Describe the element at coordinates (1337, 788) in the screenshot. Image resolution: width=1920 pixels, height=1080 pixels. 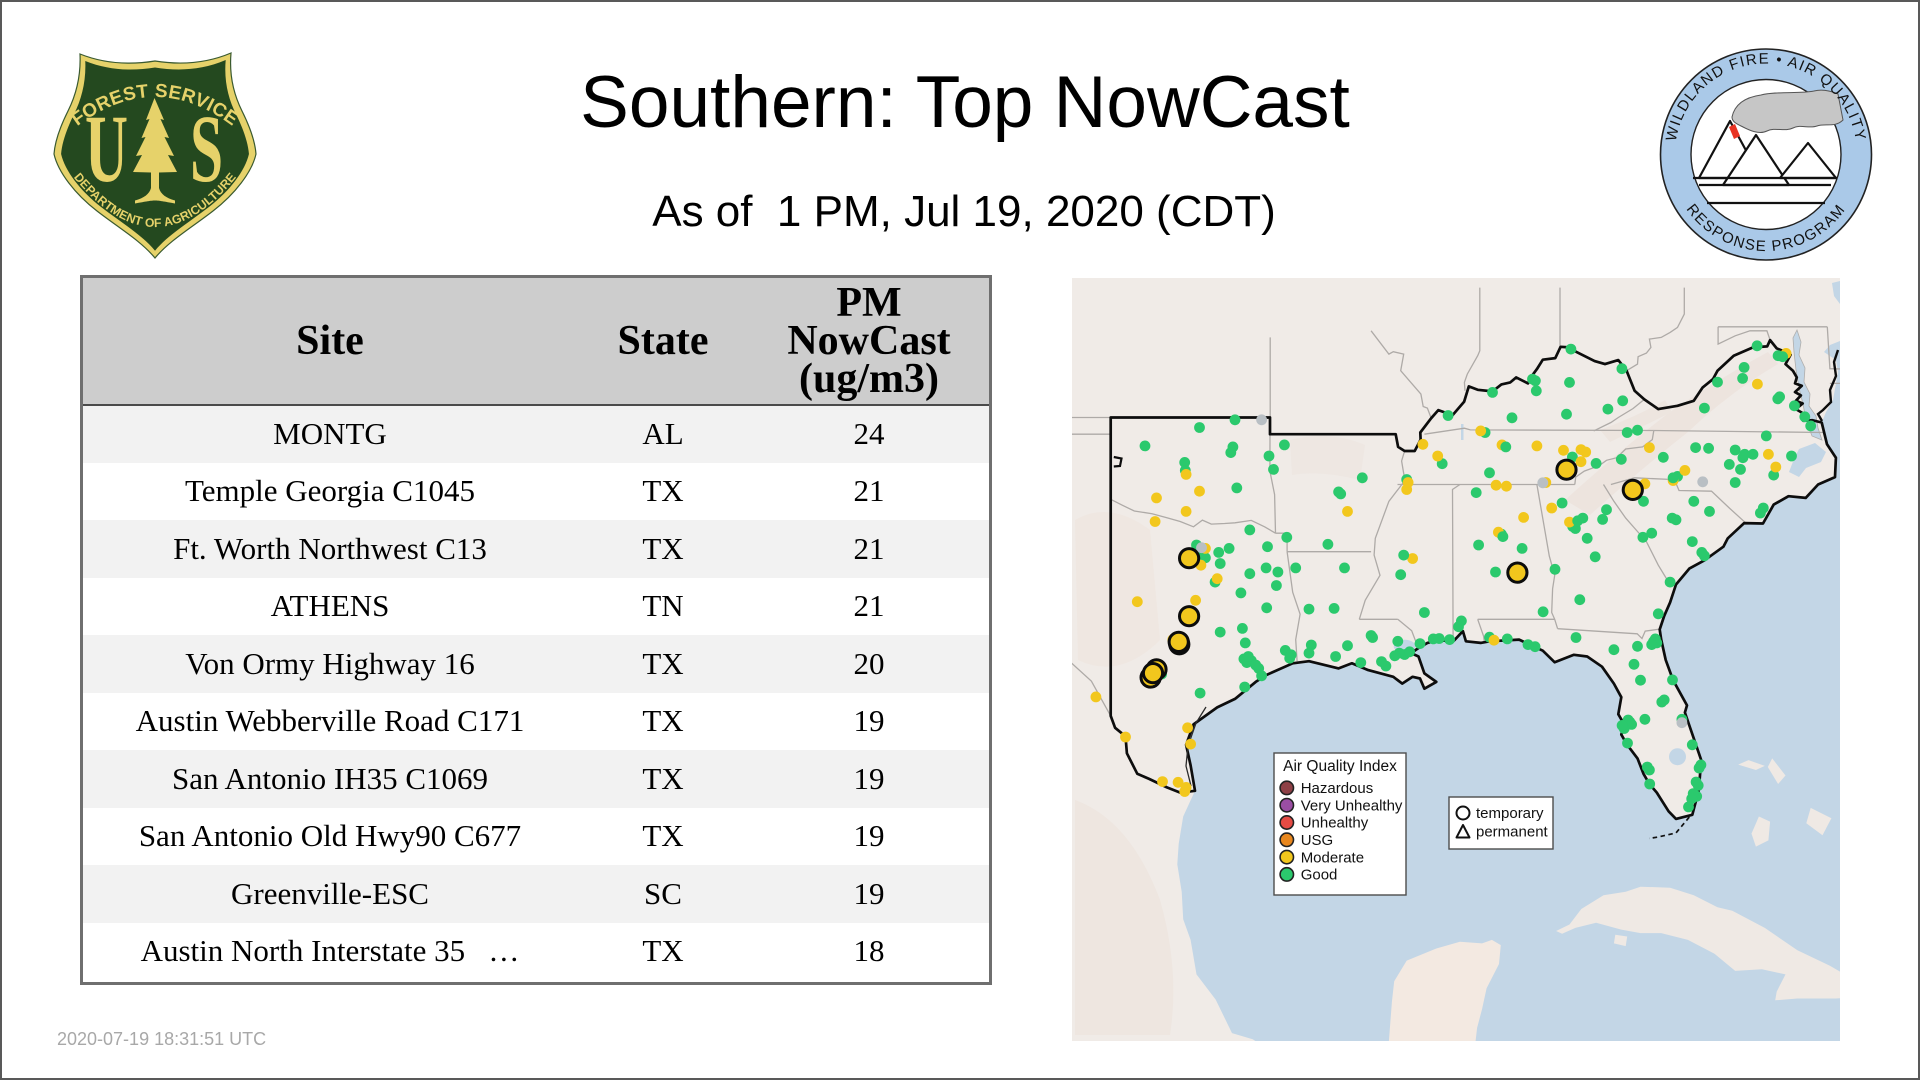
I see `svg-text: Hazardous` at that location.